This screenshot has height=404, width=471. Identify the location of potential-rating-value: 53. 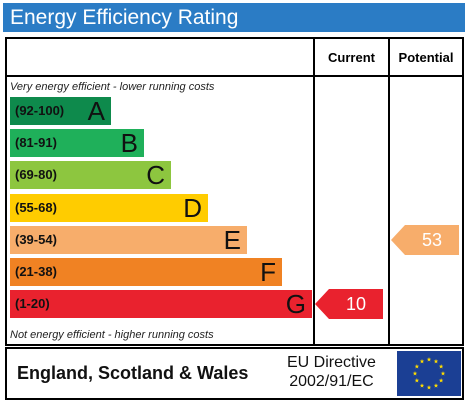
(432, 240).